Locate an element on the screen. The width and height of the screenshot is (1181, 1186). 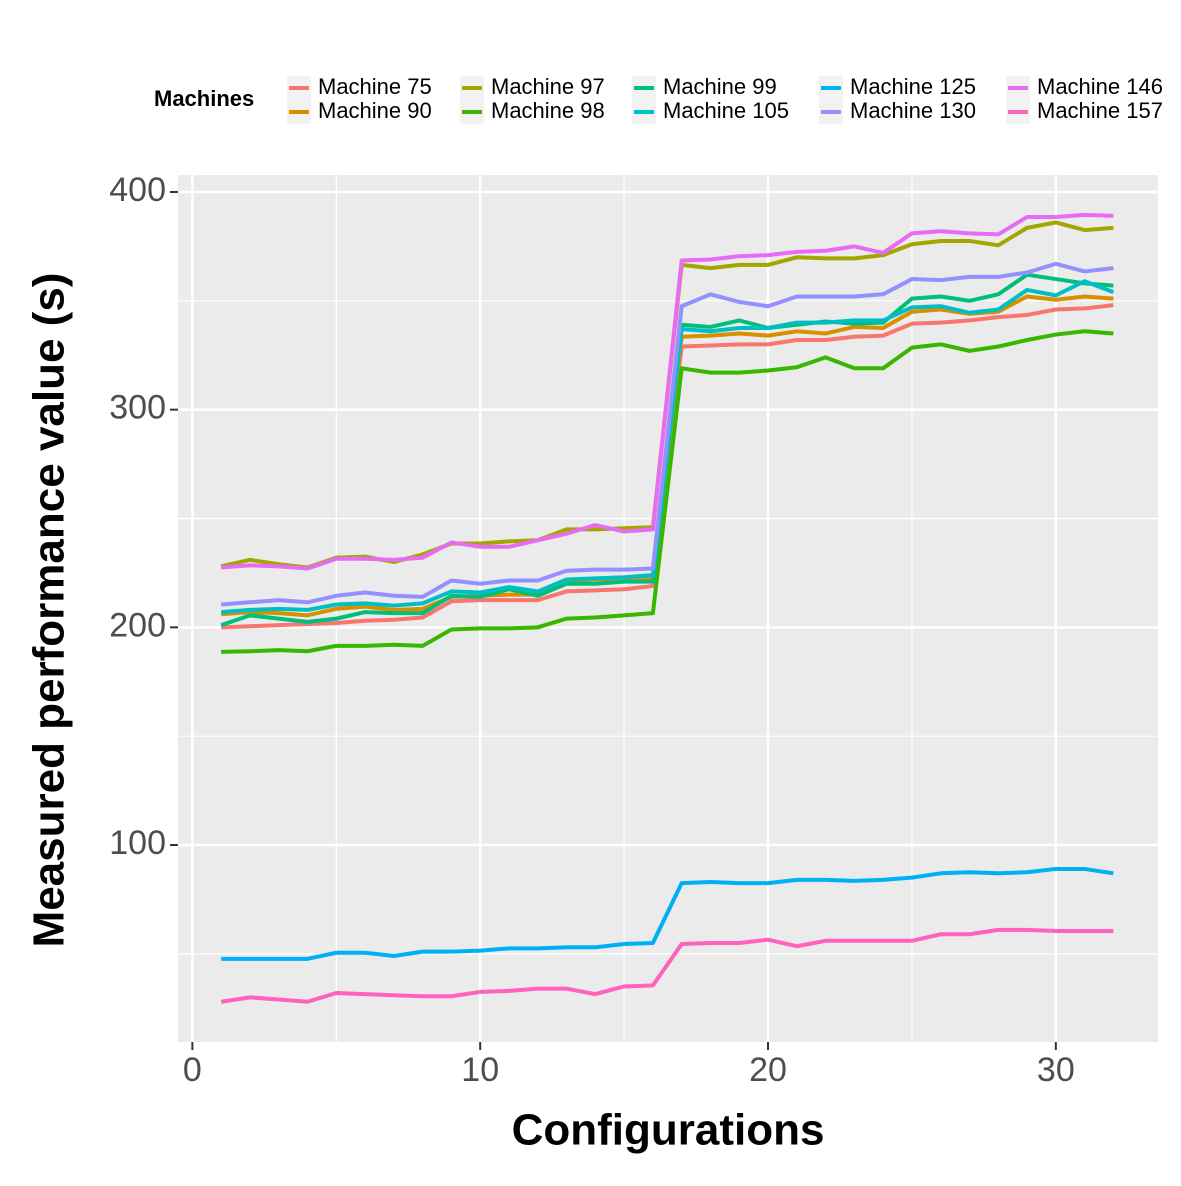
legend-label: Machine 105 is located at coordinates (726, 110).